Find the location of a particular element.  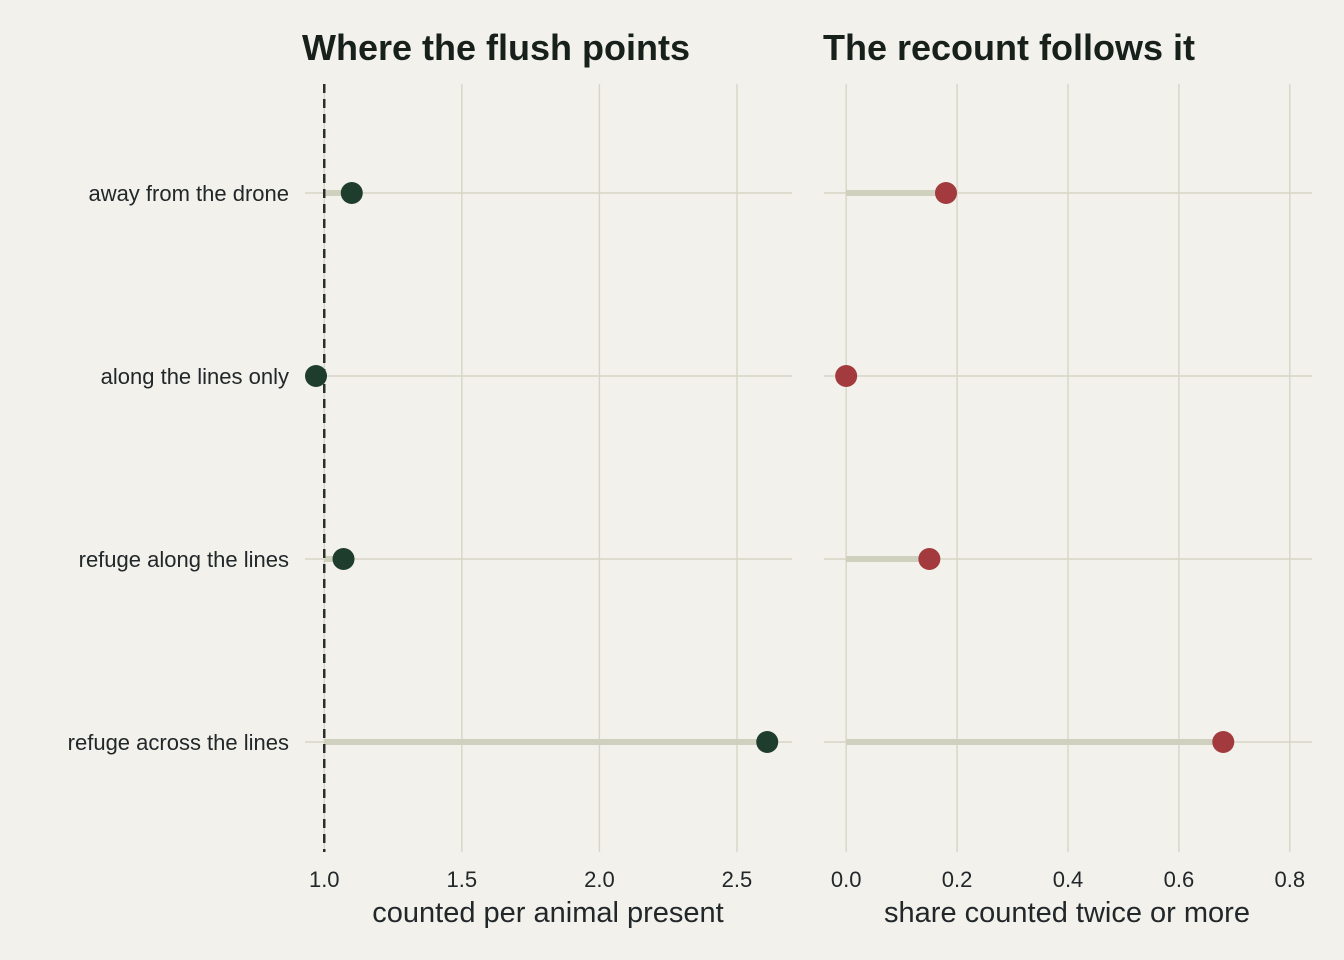

left-x-tick-label: 2.0 is located at coordinates (599, 879).